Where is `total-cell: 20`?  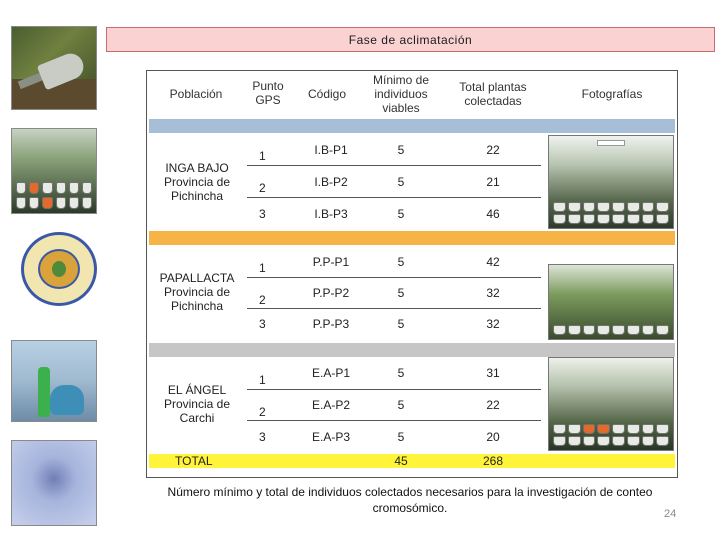
total-cell: 20 is located at coordinates (493, 437).